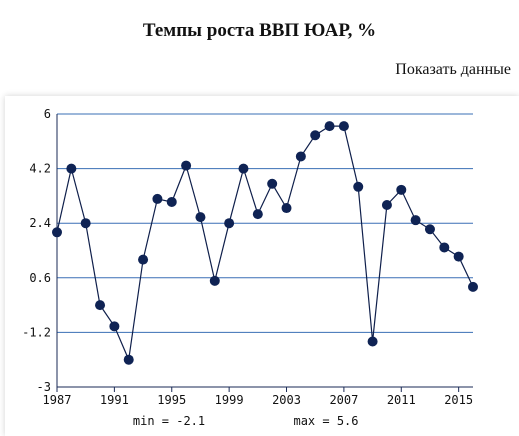 The width and height of the screenshot is (519, 436). What do you see at coordinates (44, 387) in the screenshot?
I see `y-tick-label: -3` at bounding box center [44, 387].